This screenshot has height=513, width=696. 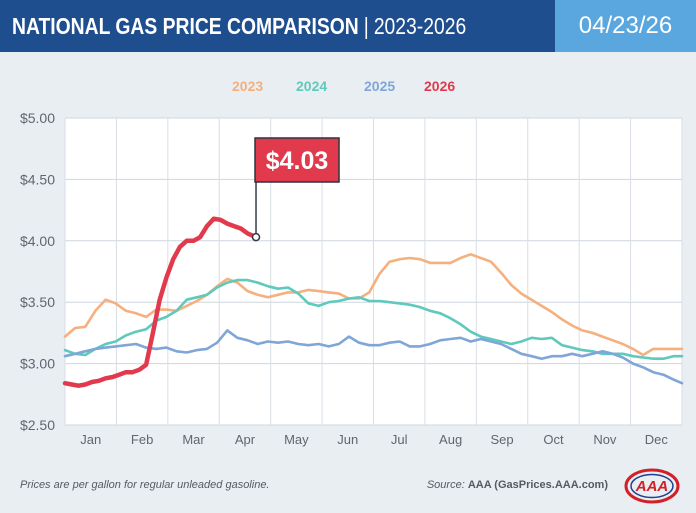 I want to click on y-tick-label: $3.50, so click(x=37, y=302).